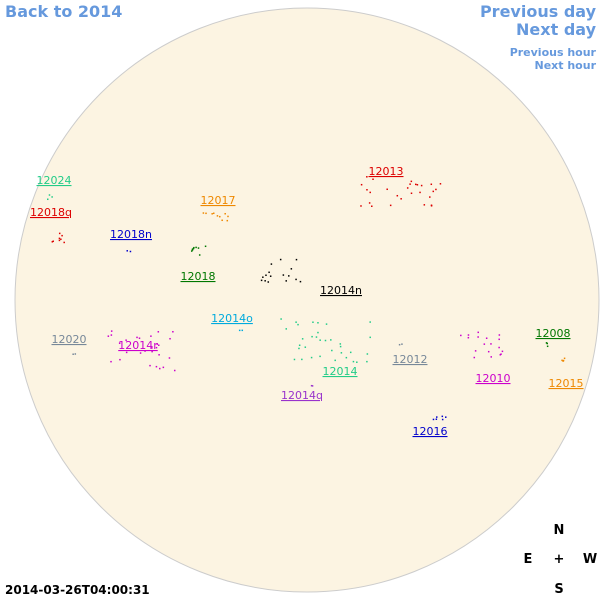  I want to click on region-label: 12014q, so click(302, 395).